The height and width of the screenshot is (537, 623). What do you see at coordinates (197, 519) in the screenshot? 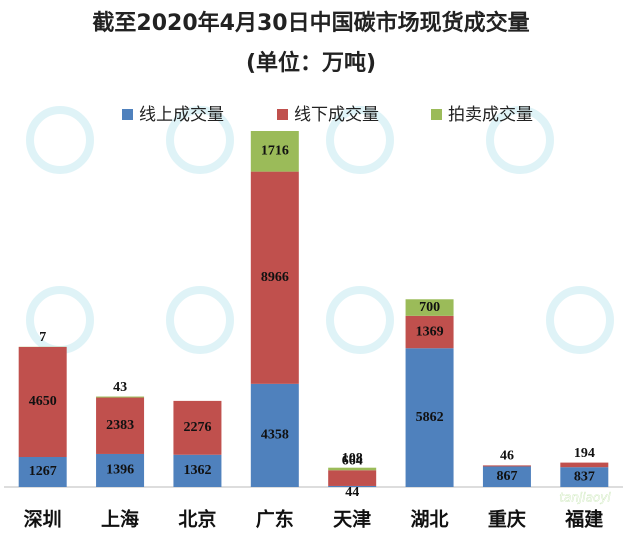
I see `x-tick-label: 北京` at bounding box center [197, 519].